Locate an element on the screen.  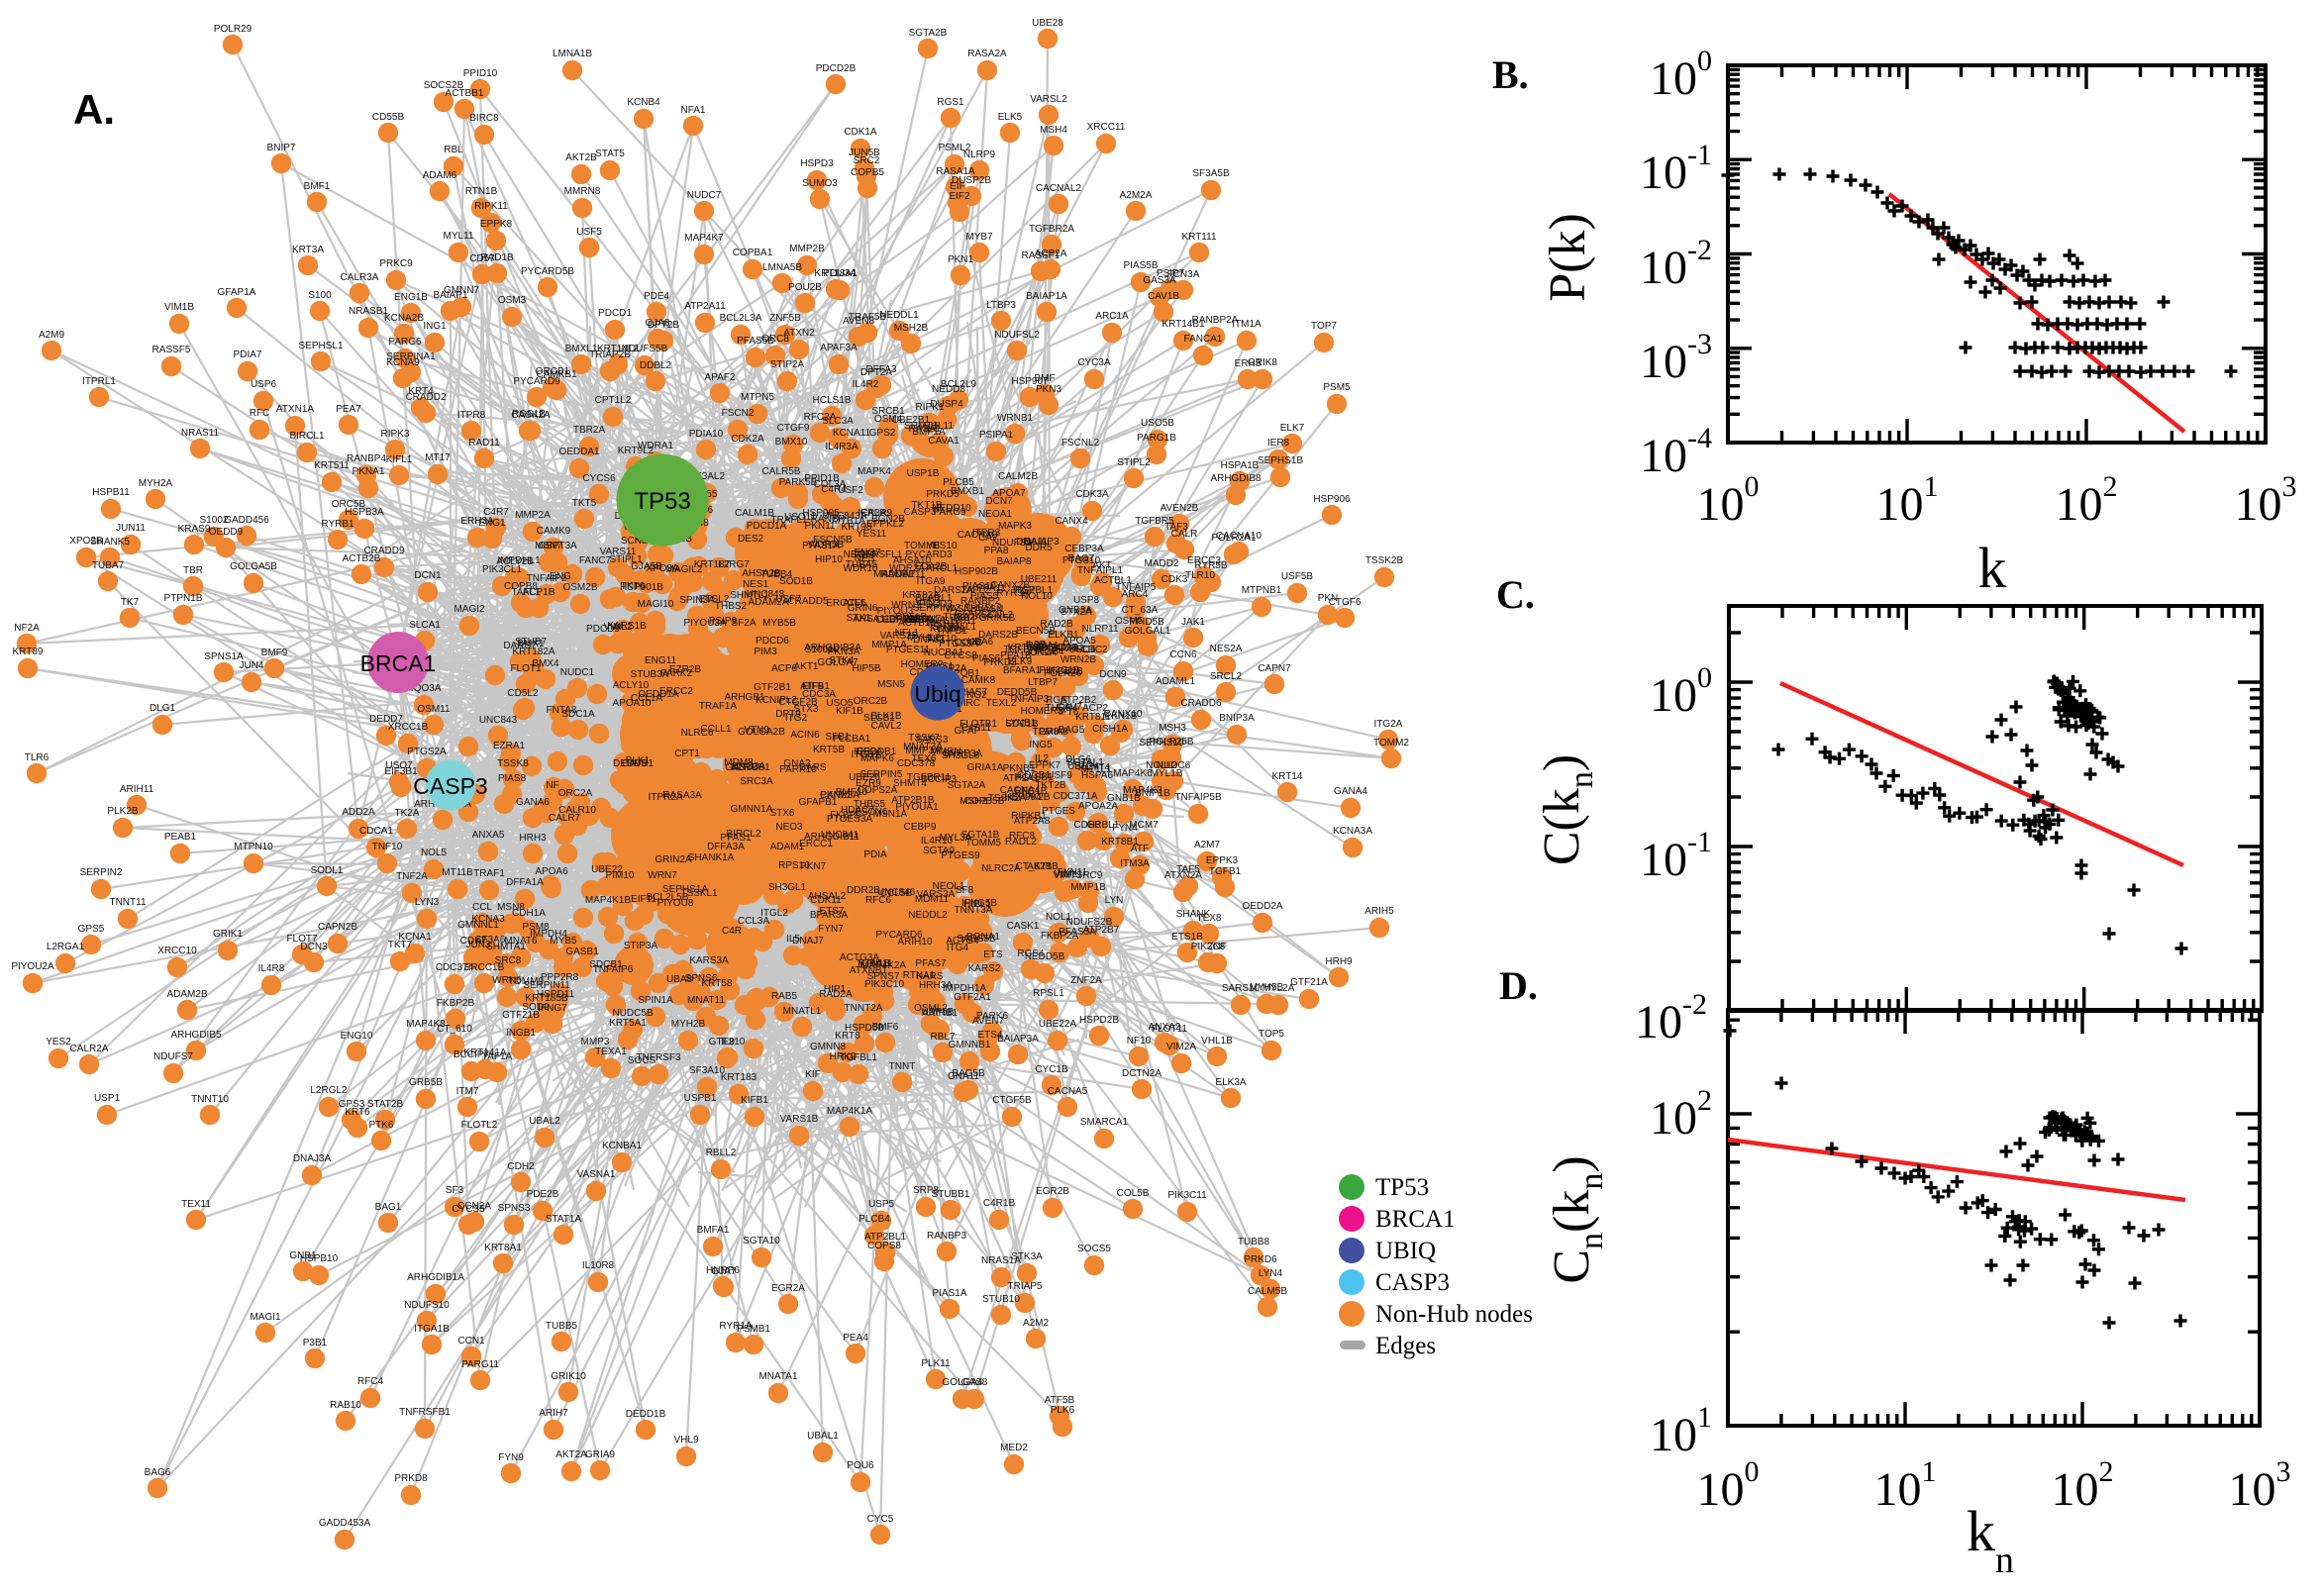
svg-text: HSP904 is located at coordinates (1023, 797).